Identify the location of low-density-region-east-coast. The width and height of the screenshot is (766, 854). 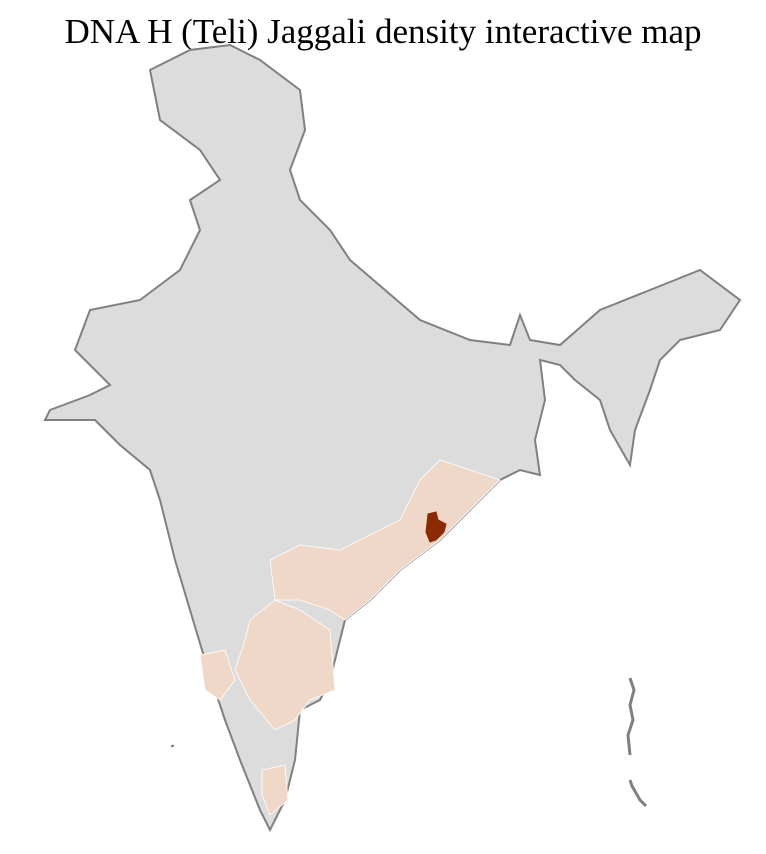
(385, 540).